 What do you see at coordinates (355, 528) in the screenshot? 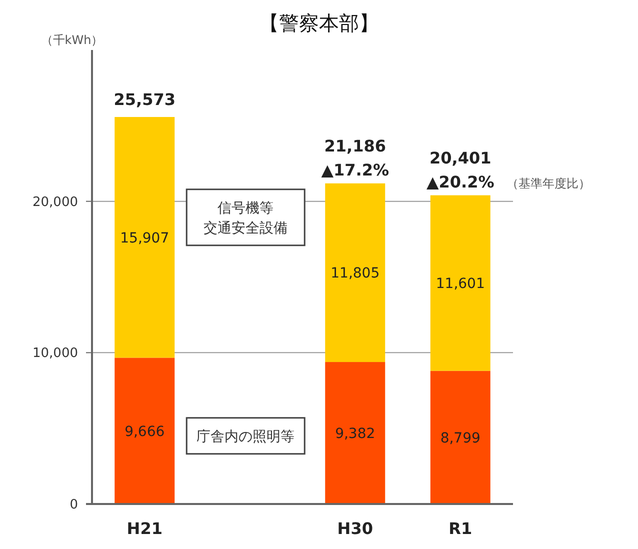
I see `x-tick-label: H30` at bounding box center [355, 528].